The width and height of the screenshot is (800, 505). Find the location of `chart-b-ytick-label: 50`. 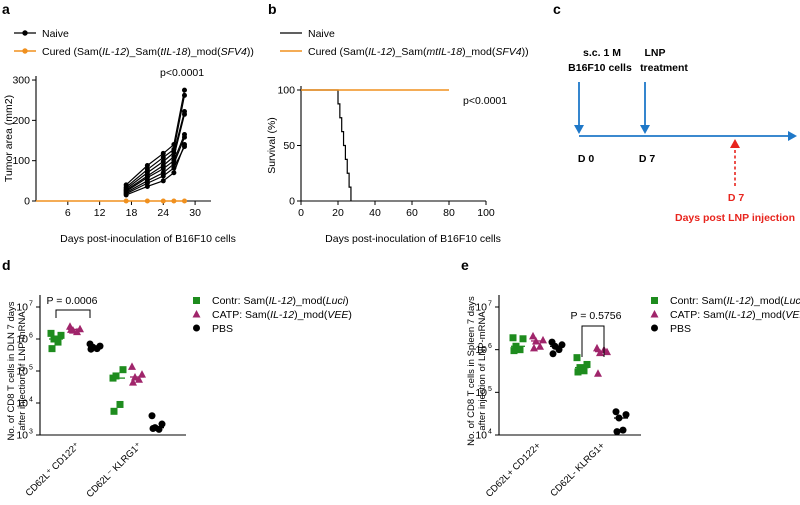

chart-b-ytick-label: 50 is located at coordinates (289, 146).